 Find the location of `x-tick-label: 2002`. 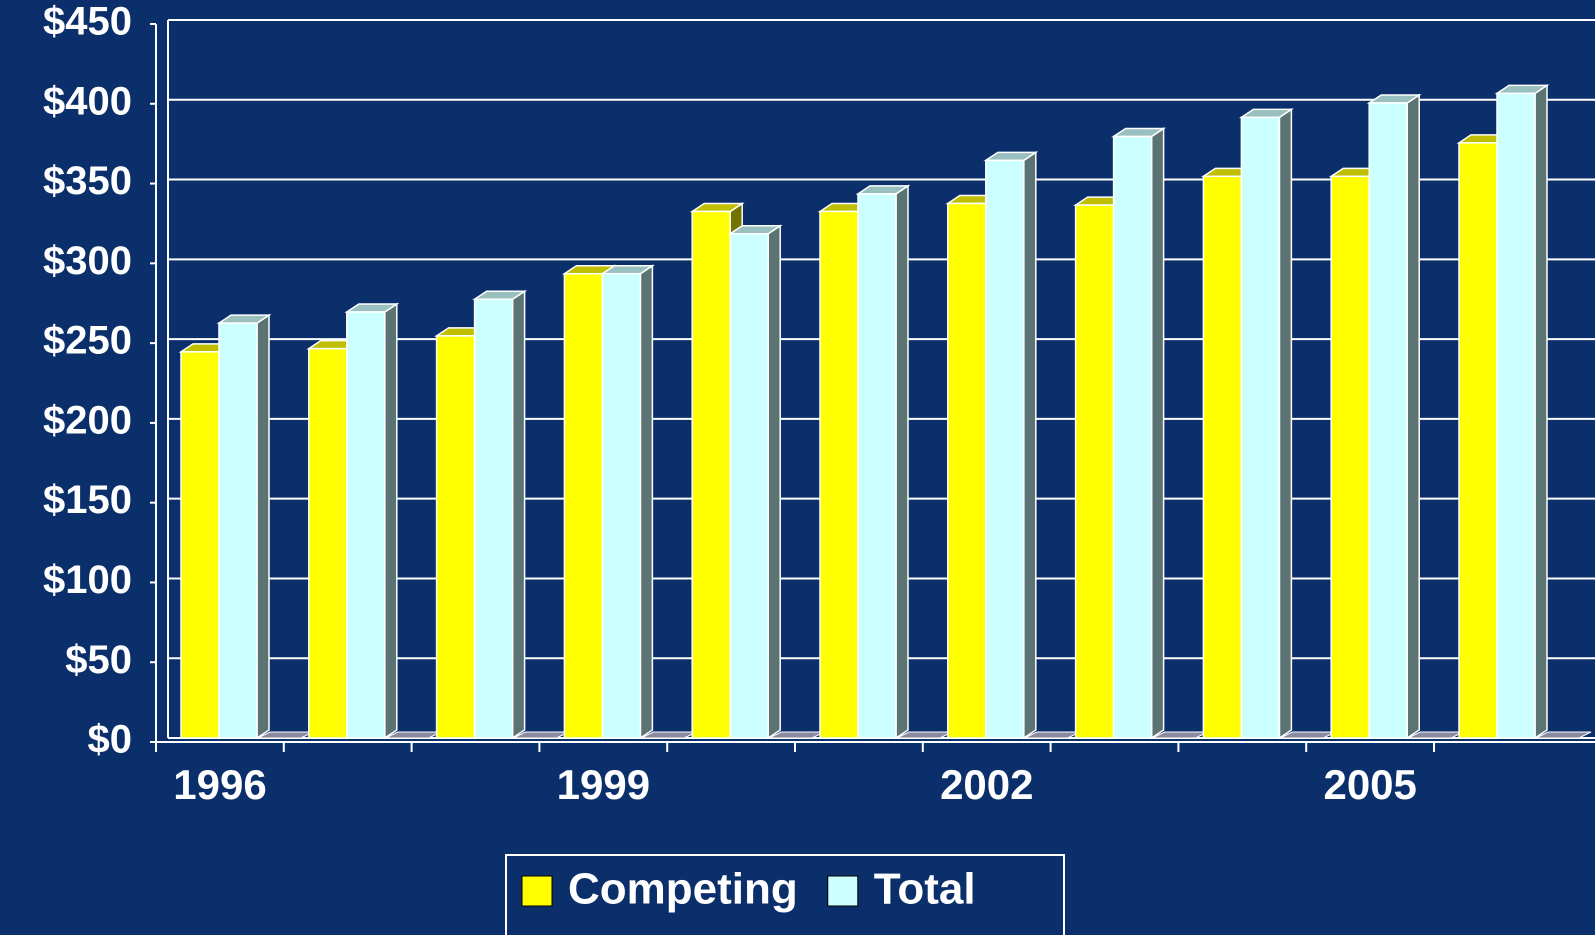

x-tick-label: 2002 is located at coordinates (986, 784).